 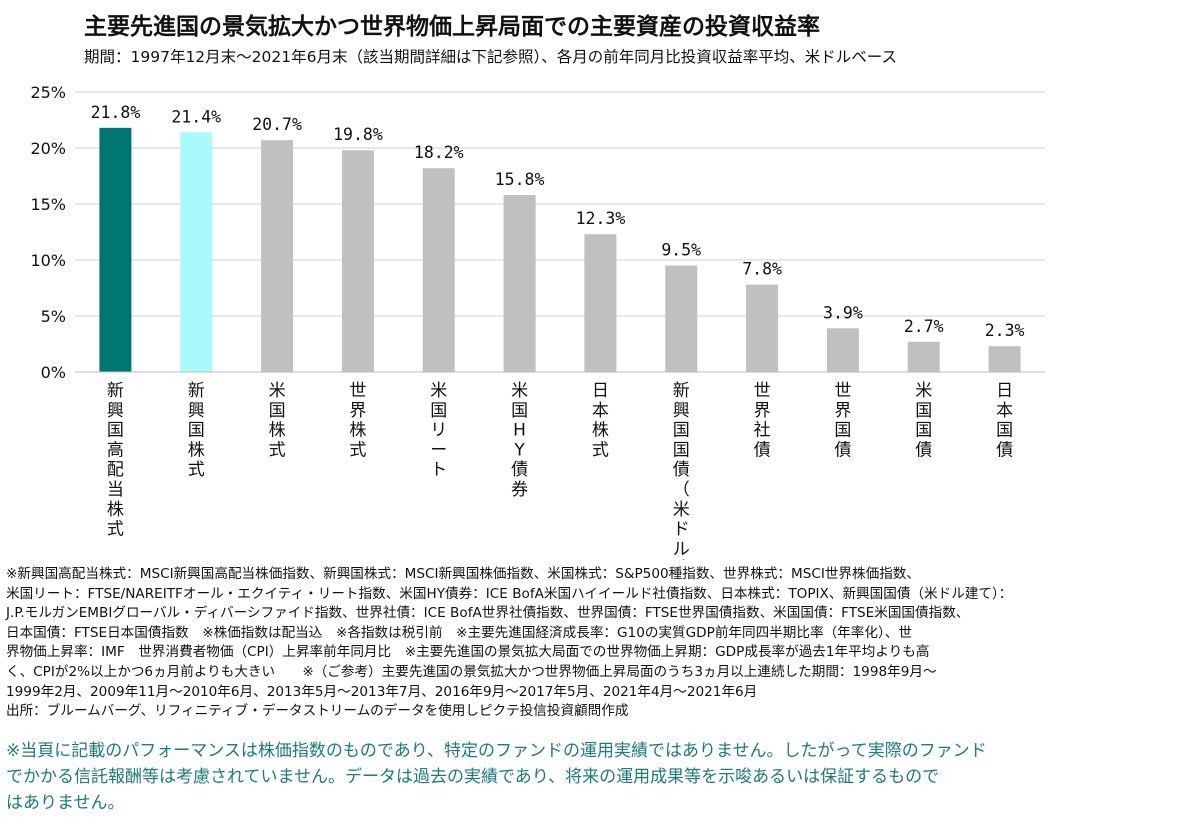 What do you see at coordinates (681, 470) in the screenshot?
I see `x-tick-label: 新興国国債（米ドル建て）` at bounding box center [681, 470].